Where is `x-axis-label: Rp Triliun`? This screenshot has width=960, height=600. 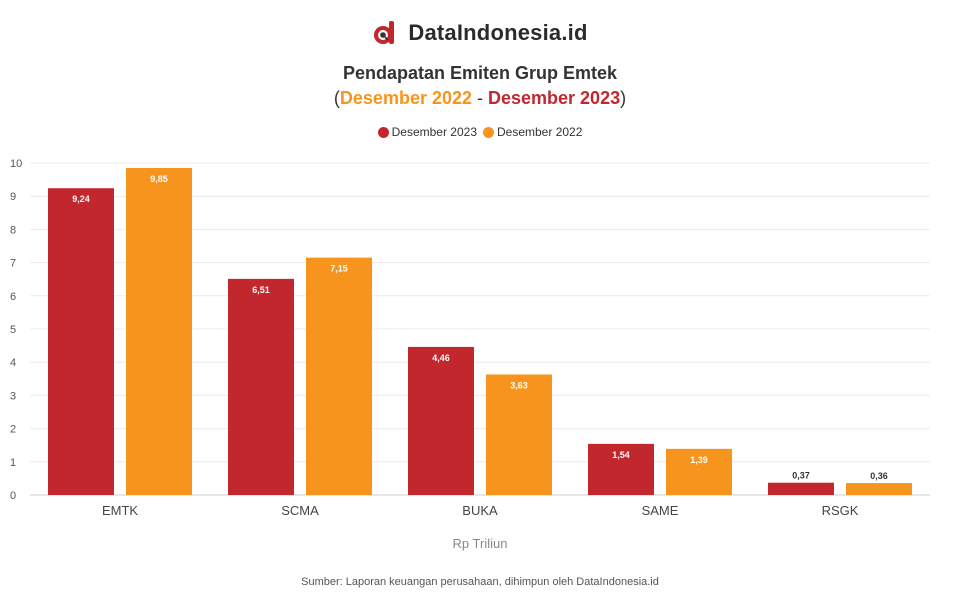
x-axis-label: Rp Triliun is located at coordinates (480, 543).